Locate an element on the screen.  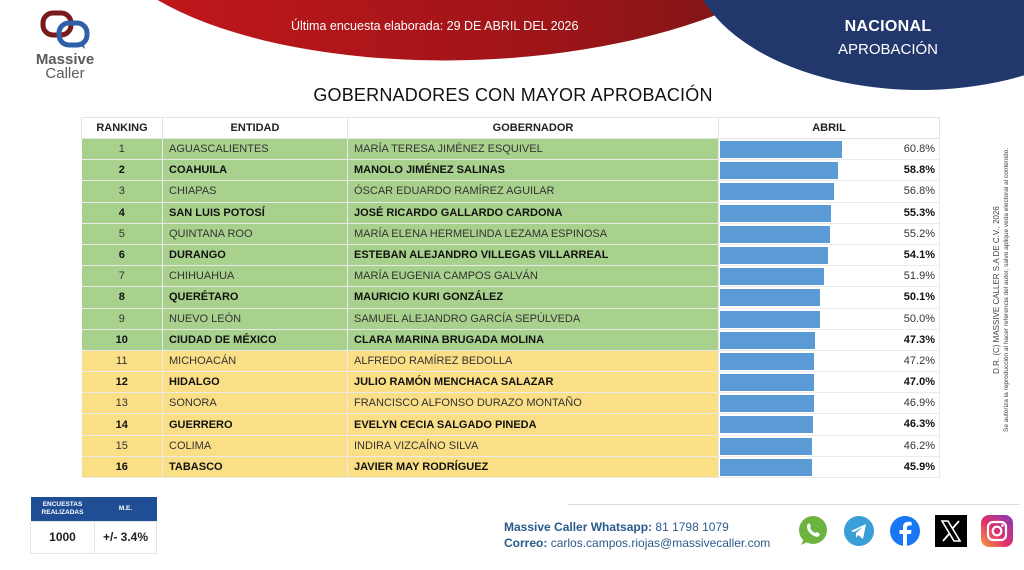
whatsapp-icon is located at coordinates (813, 531).